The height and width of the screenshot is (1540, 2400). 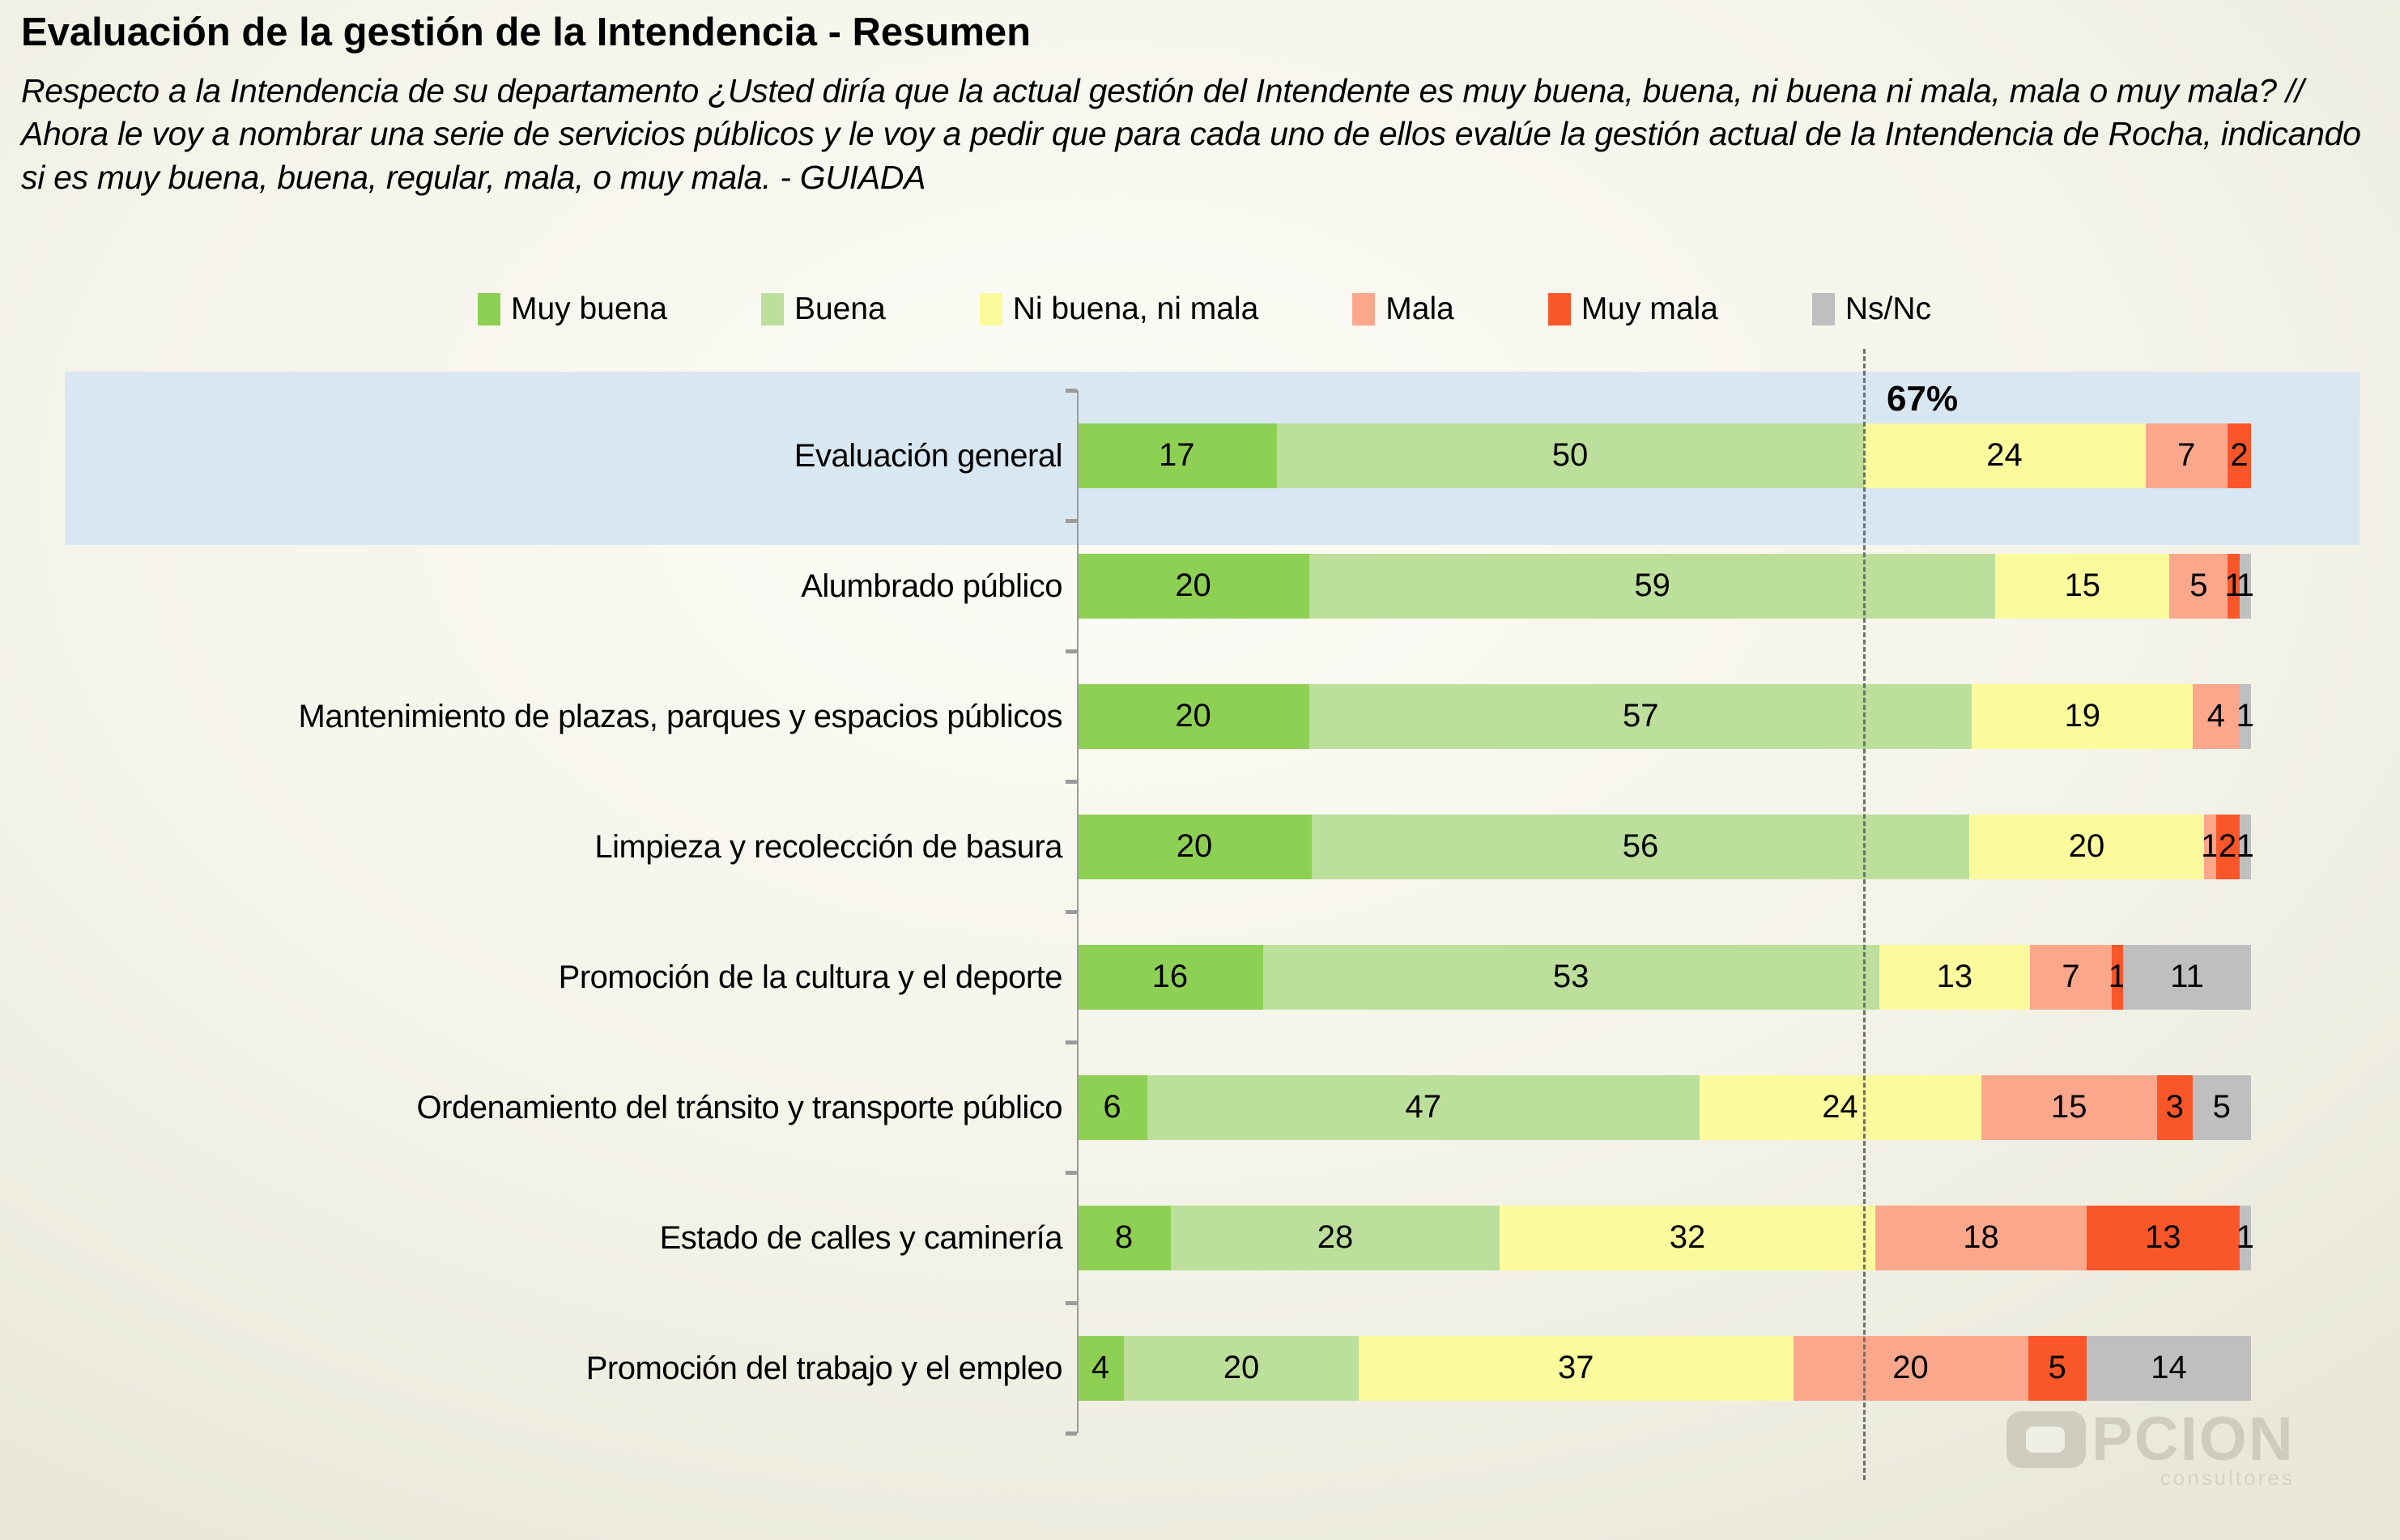 I want to click on bar-segment-buena: 59, so click(x=1652, y=586).